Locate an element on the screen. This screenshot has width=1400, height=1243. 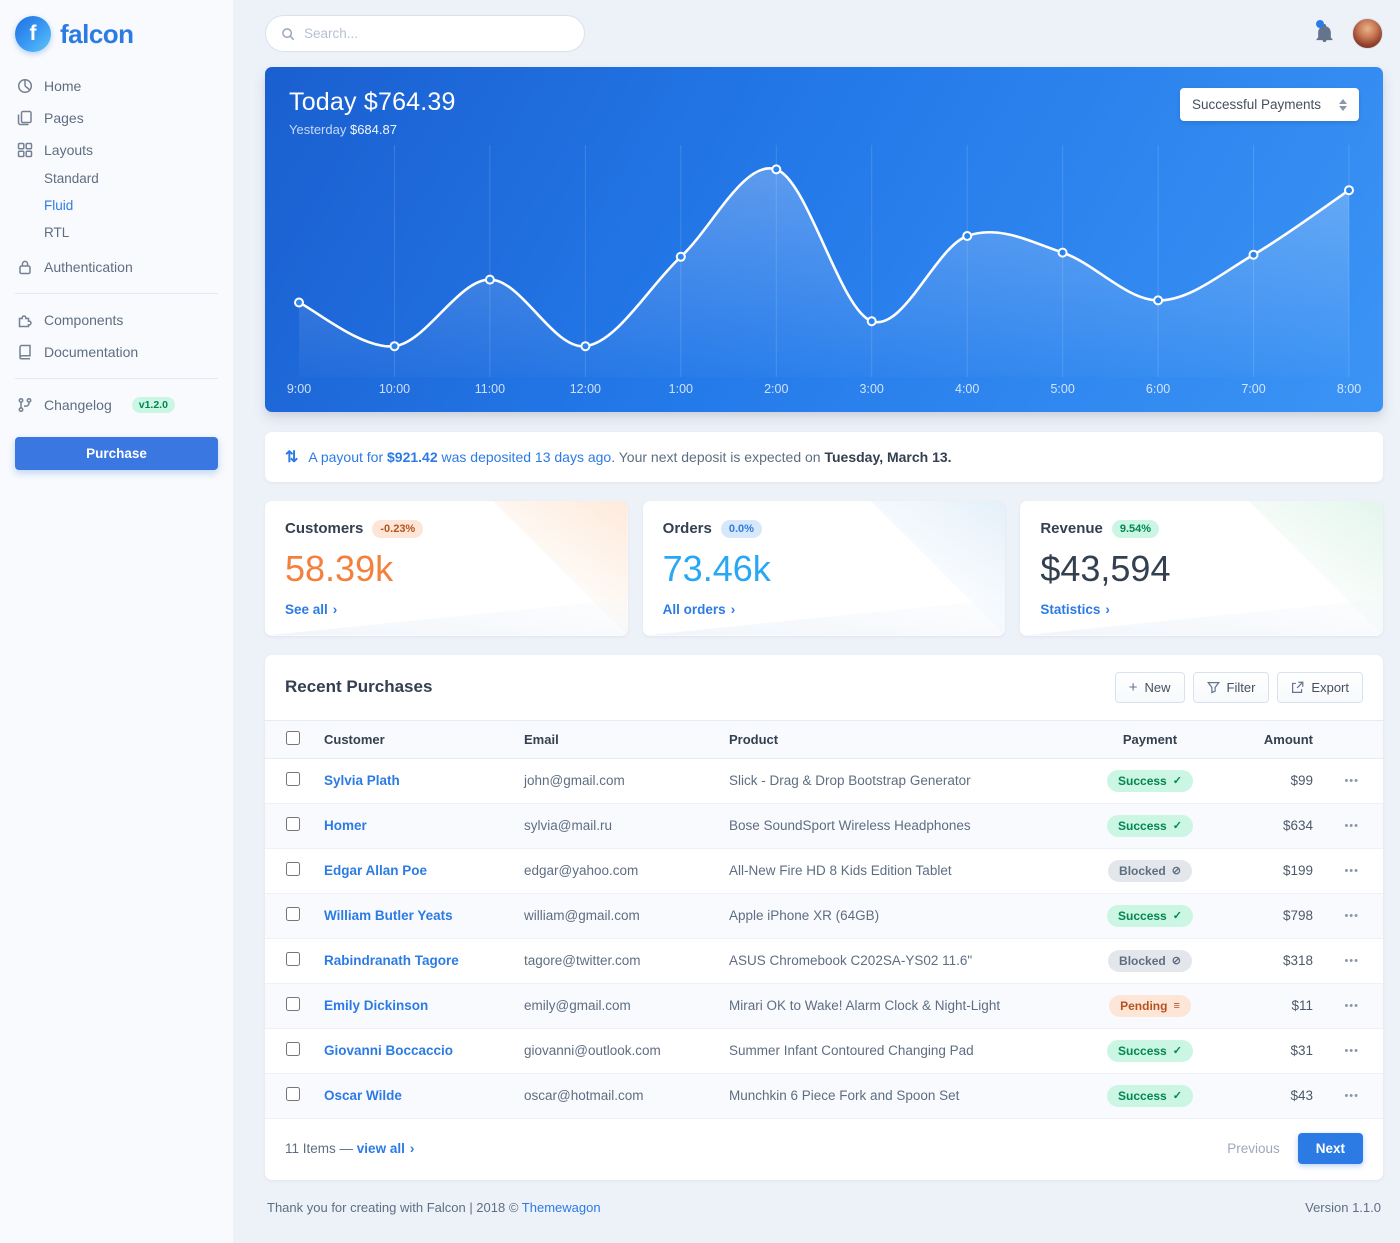
column-header-payment: Payment is located at coordinates (1150, 739).